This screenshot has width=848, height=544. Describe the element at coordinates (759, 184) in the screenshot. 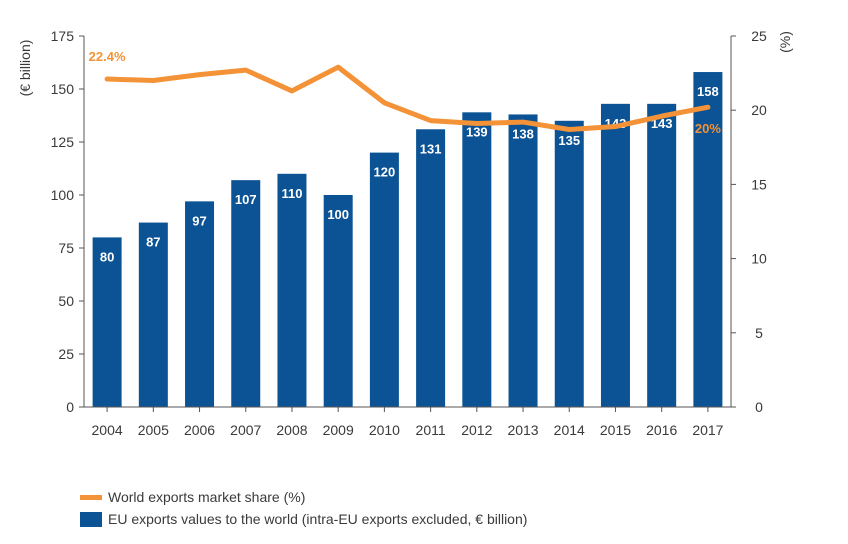

I see `right-tick-label-15: 15` at that location.